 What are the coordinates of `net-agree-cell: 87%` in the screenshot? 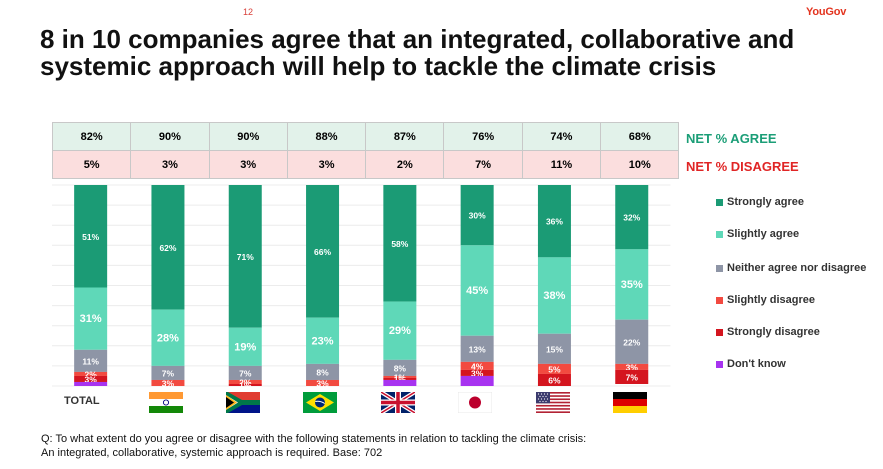 It's located at (405, 136).